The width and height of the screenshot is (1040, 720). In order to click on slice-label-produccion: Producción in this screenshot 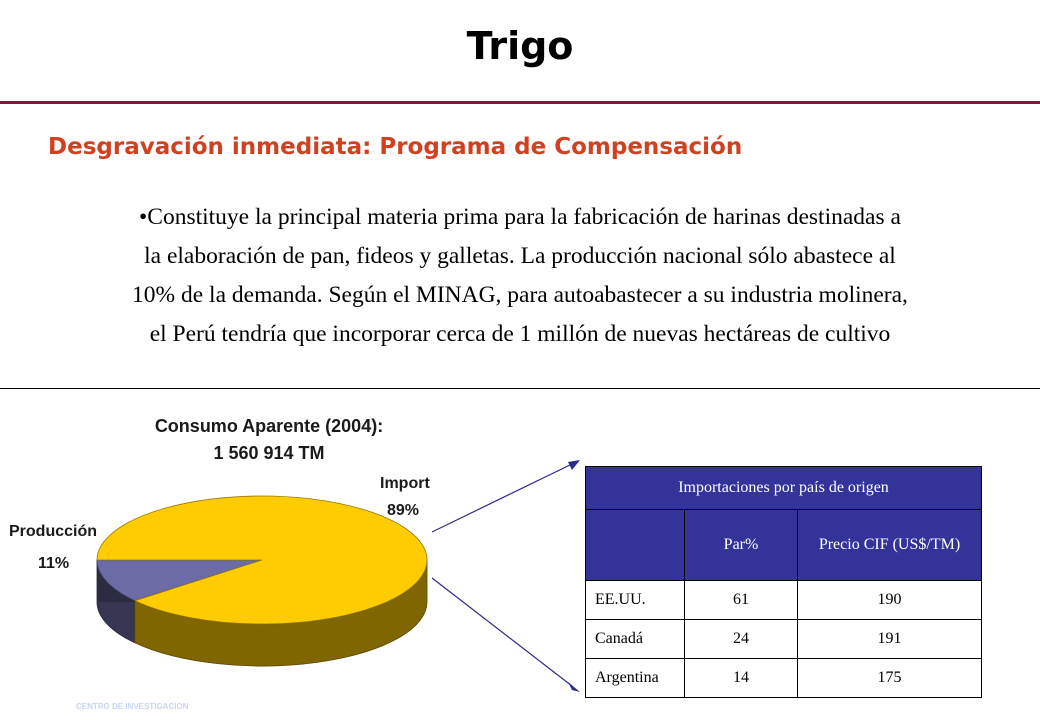, I will do `click(53, 531)`.